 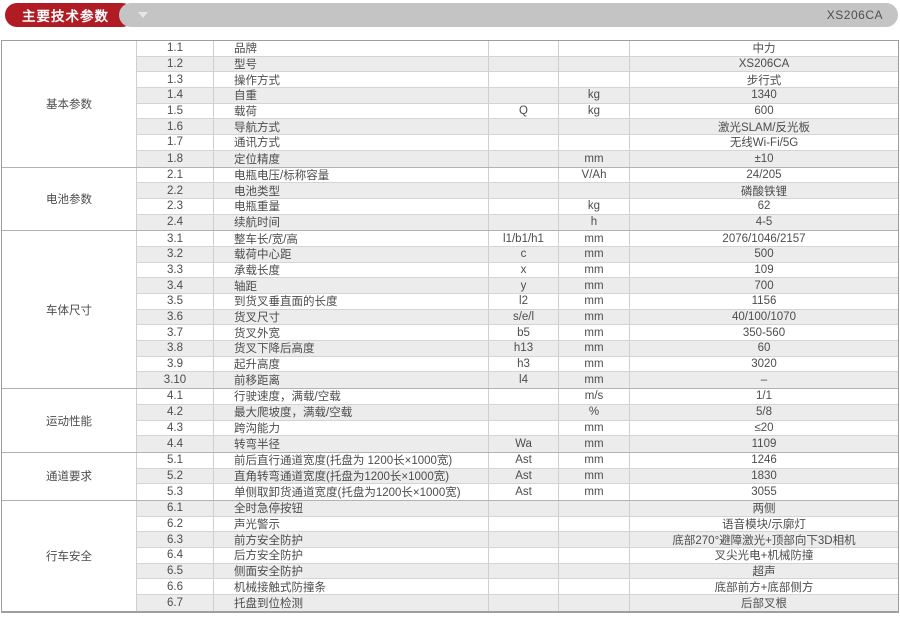 I want to click on param-name: 后方安全防护, so click(x=351, y=555).